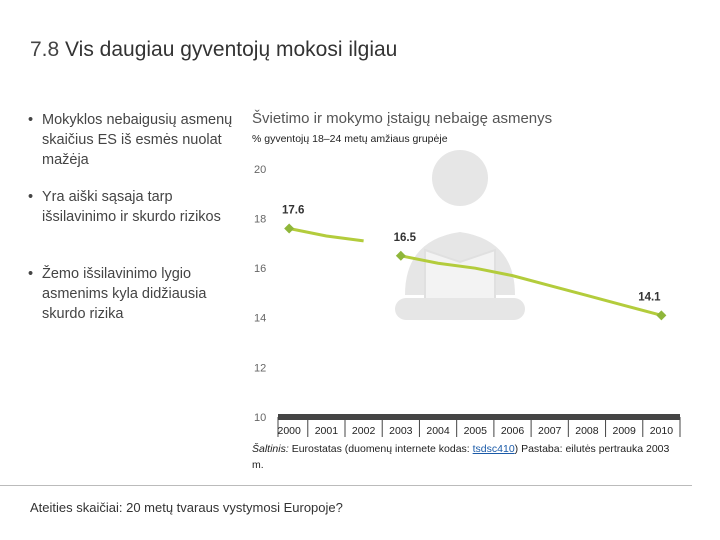  I want to click on y-tick-label: 12, so click(260, 368).